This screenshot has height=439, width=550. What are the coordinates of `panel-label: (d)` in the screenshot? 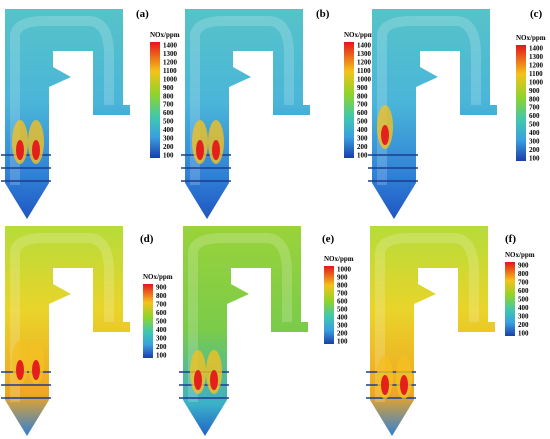 It's located at (147, 239).